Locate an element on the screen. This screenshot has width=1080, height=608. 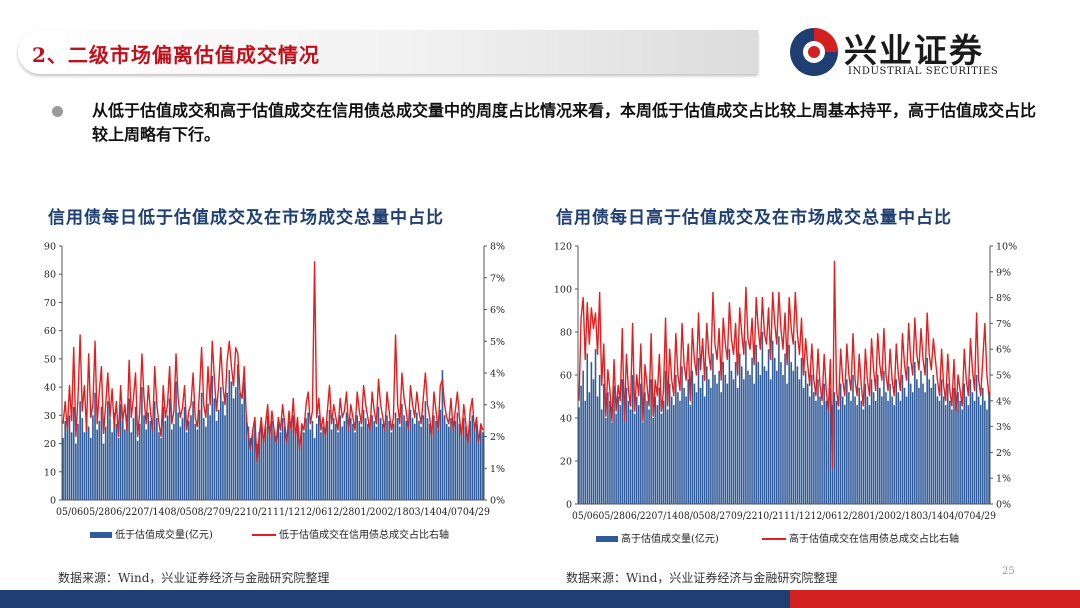
y-right-tick-label: 10% is located at coordinates (1006, 247).